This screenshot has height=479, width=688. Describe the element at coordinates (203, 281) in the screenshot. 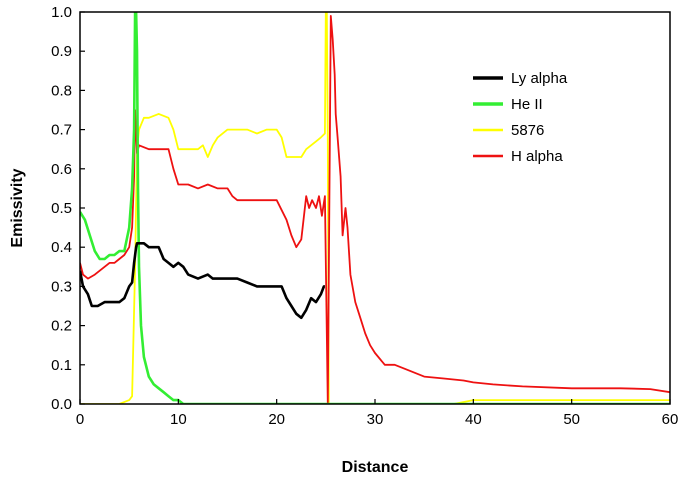

I see `series-line-ly-alpha` at that location.